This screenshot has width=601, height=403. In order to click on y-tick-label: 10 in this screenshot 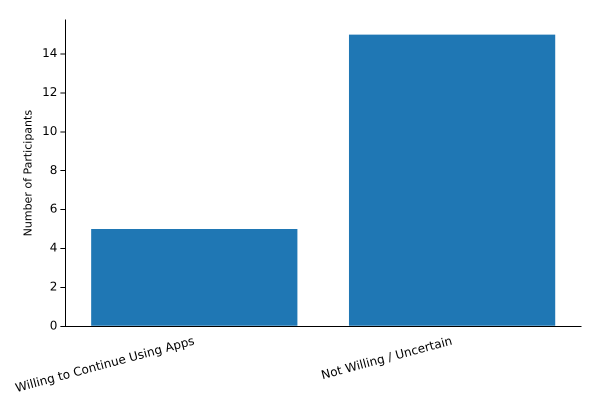, I will do `click(50, 131)`.